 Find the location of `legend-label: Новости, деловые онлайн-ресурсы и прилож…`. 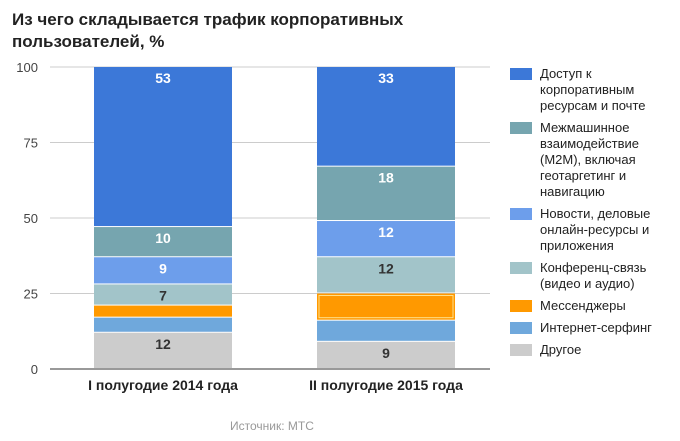

legend-label: Новости, деловые онлайн-ресурсы и прилож… is located at coordinates (595, 229).